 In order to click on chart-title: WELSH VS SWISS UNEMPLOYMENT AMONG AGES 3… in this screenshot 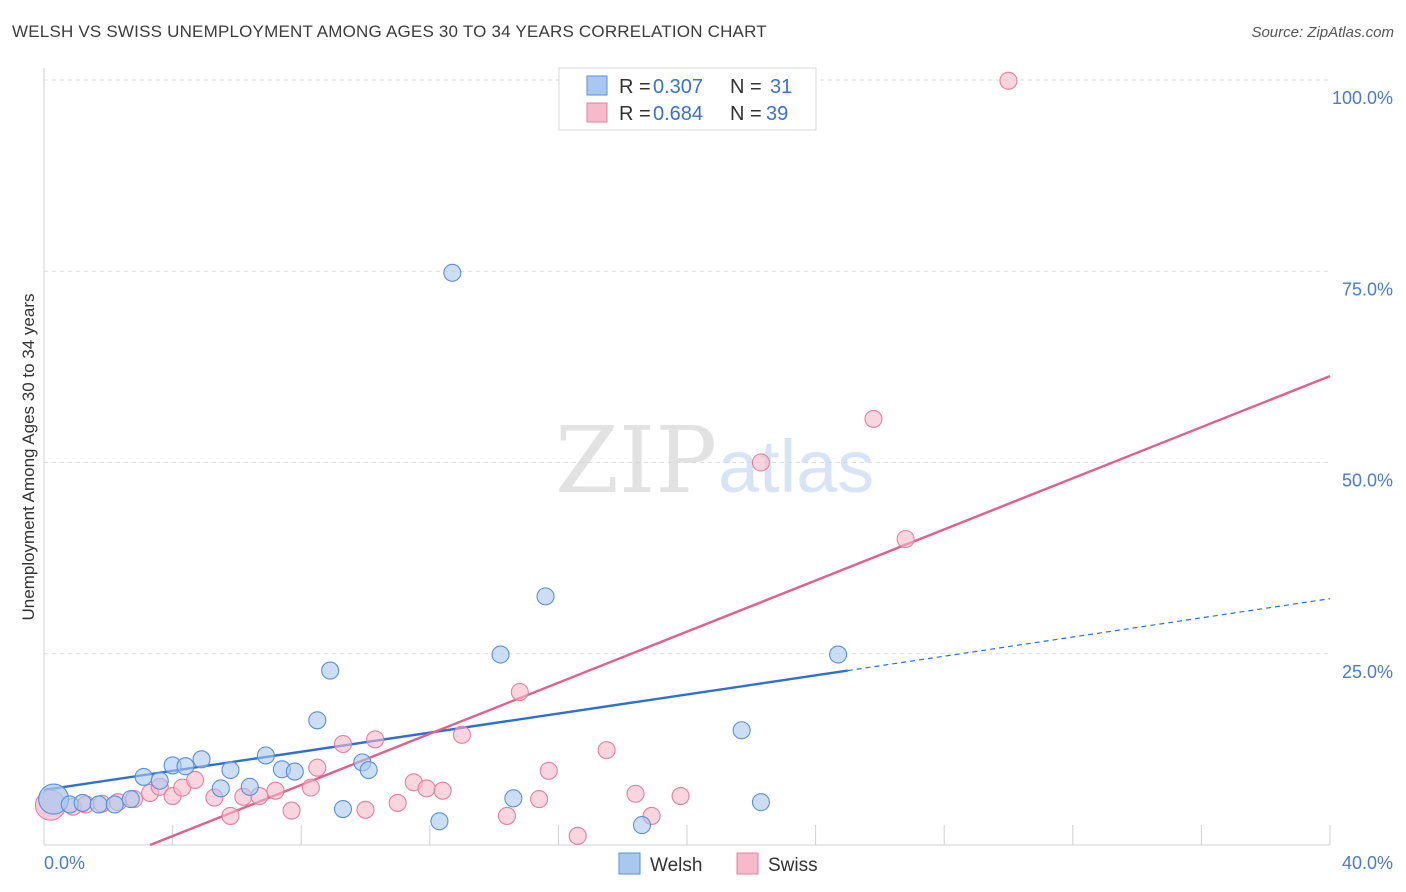, I will do `click(389, 31)`.